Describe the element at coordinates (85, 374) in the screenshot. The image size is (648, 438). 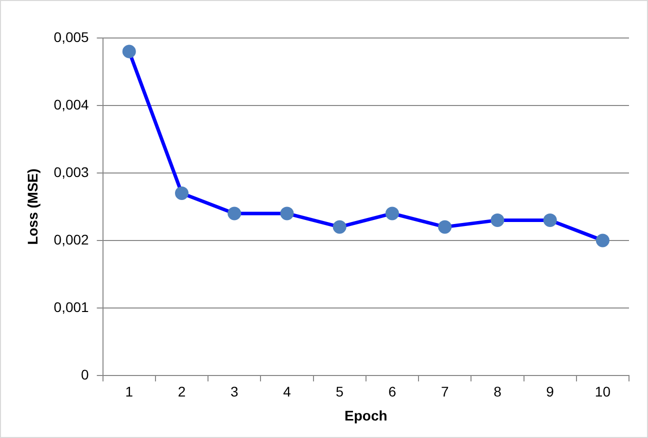
I see `y-tick-label: 0` at that location.